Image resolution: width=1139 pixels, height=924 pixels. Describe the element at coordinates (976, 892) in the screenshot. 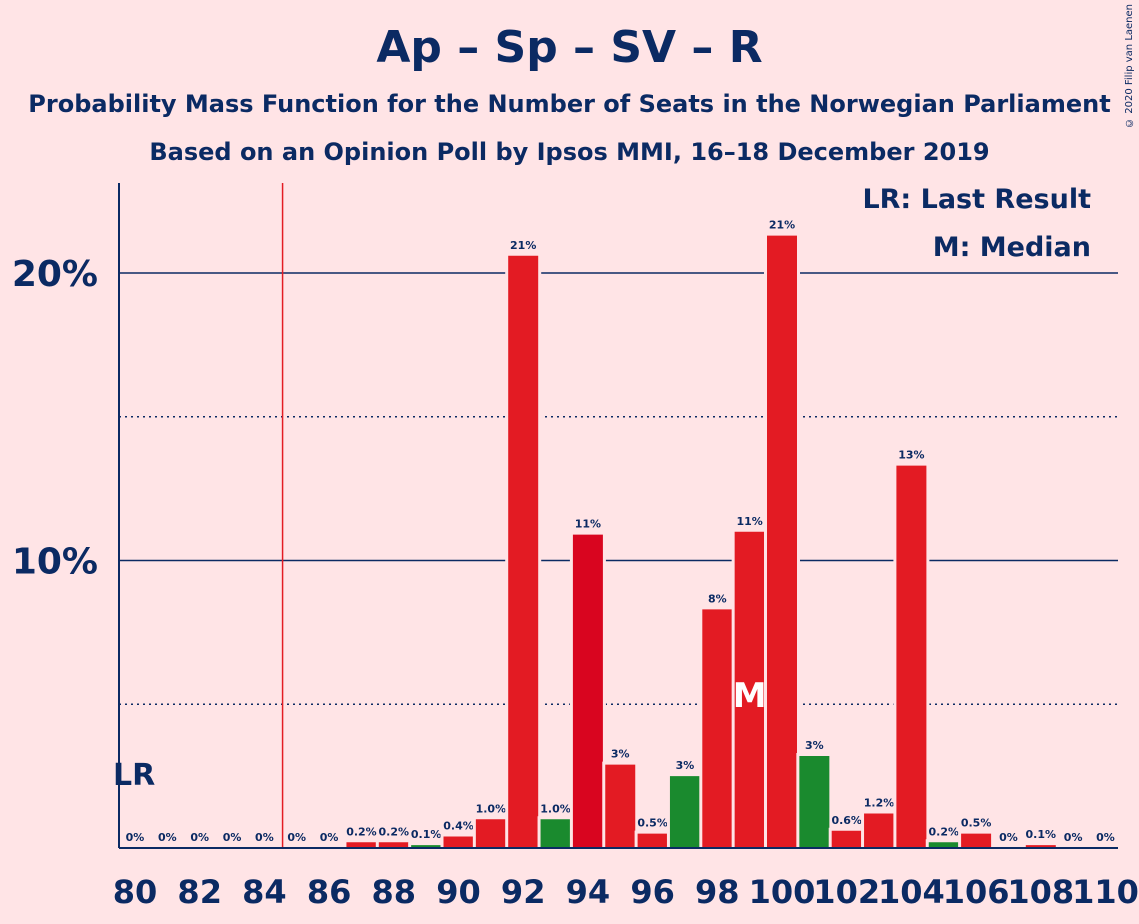

I see `x-tick-label: 106` at that location.